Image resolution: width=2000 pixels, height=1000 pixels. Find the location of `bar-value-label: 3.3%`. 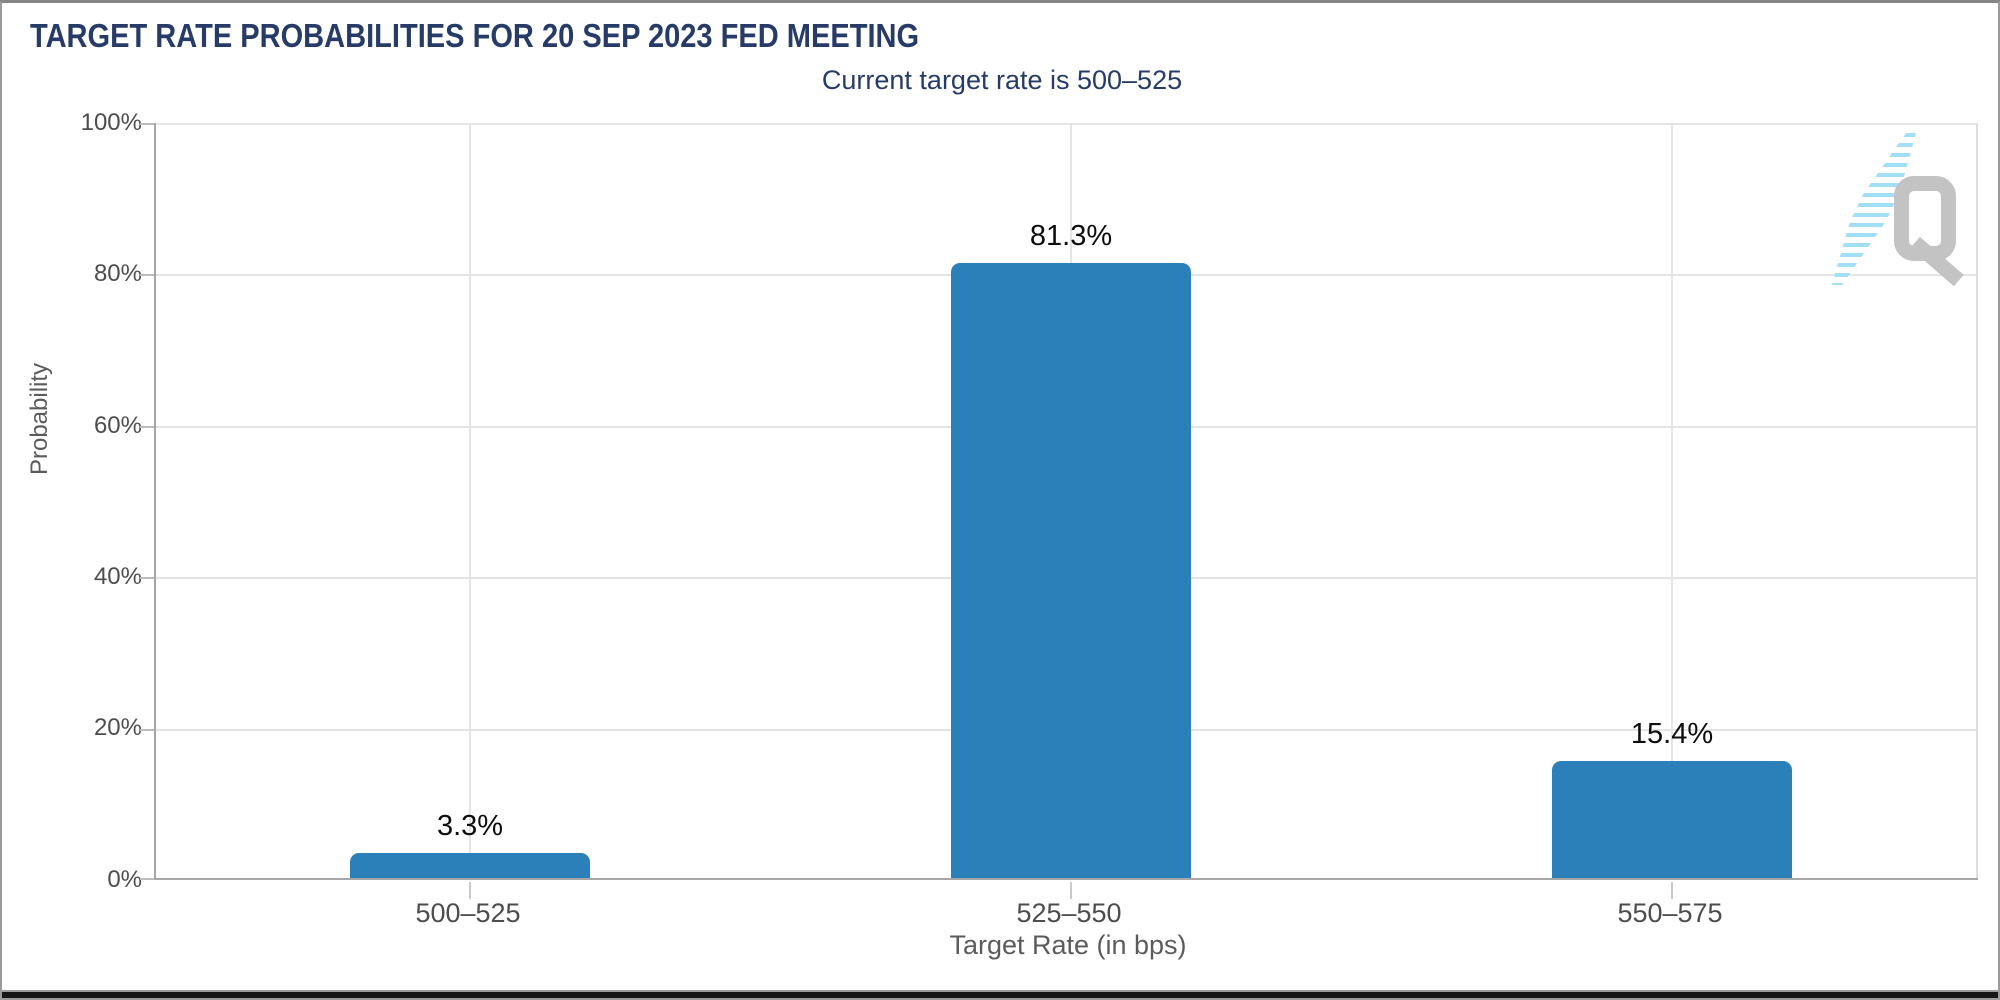

bar-value-label: 3.3% is located at coordinates (470, 826).